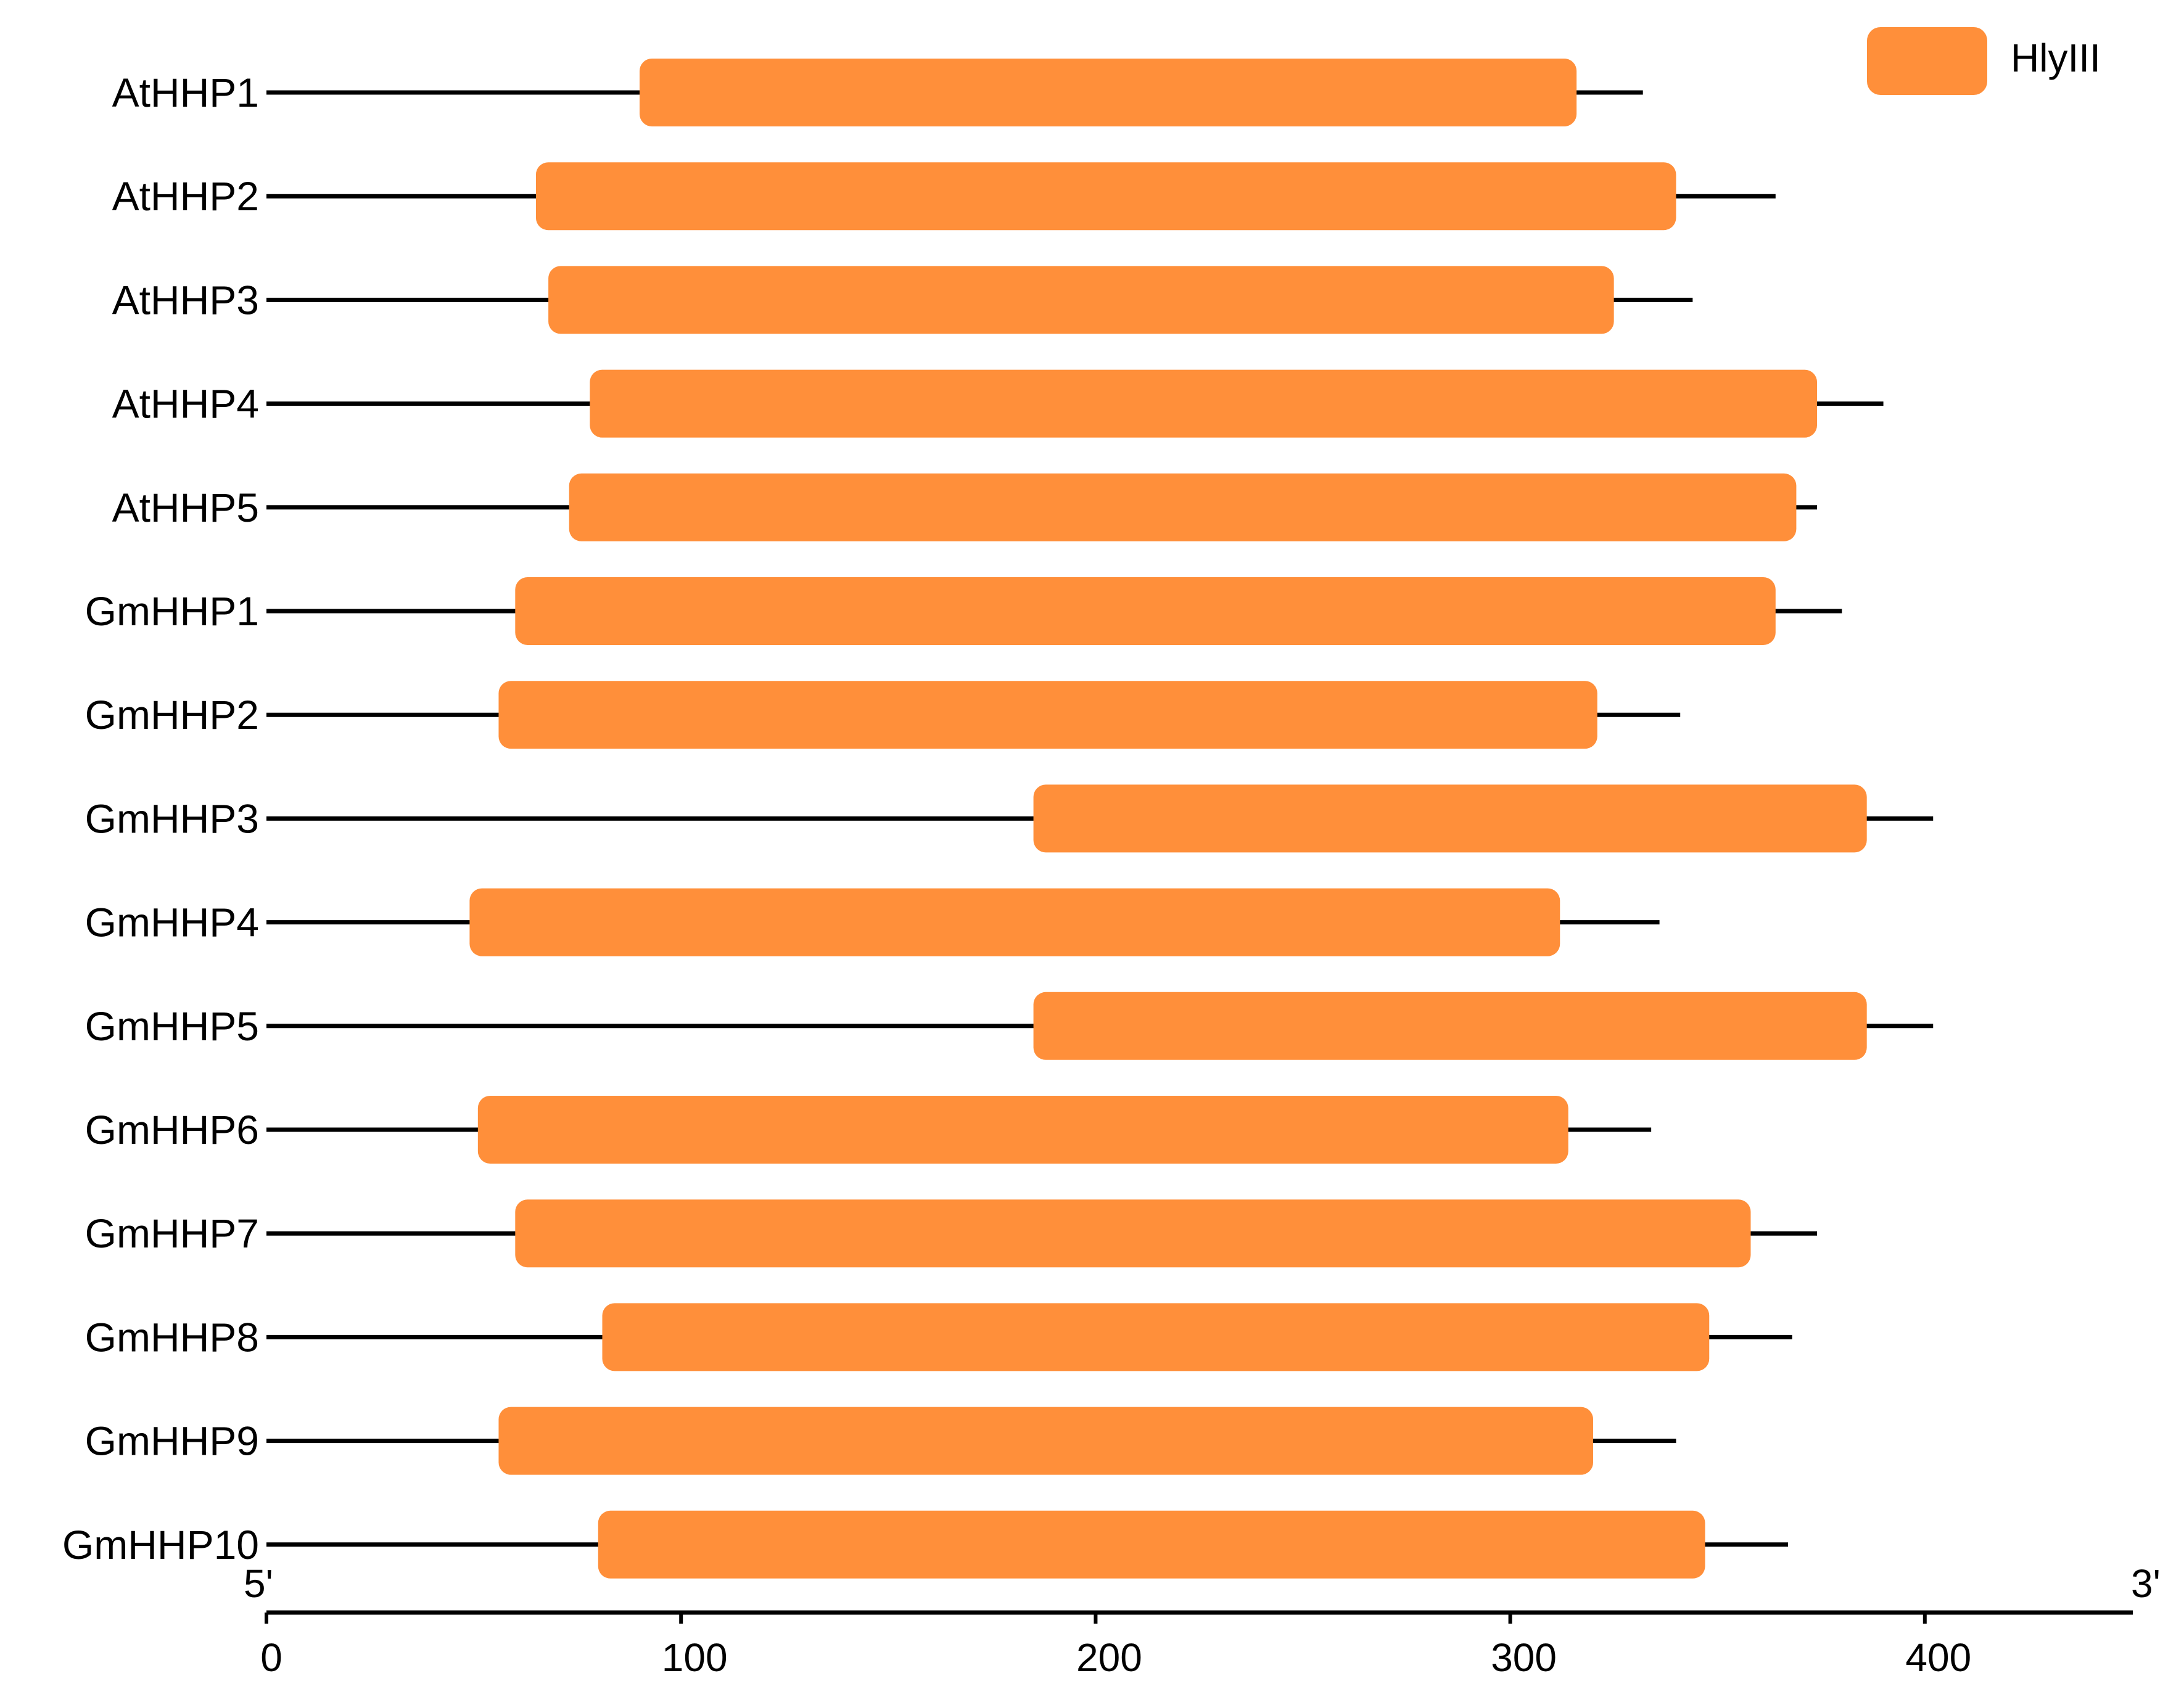  Describe the element at coordinates (695, 1658) in the screenshot. I see `axis-tick-label: 100` at that location.